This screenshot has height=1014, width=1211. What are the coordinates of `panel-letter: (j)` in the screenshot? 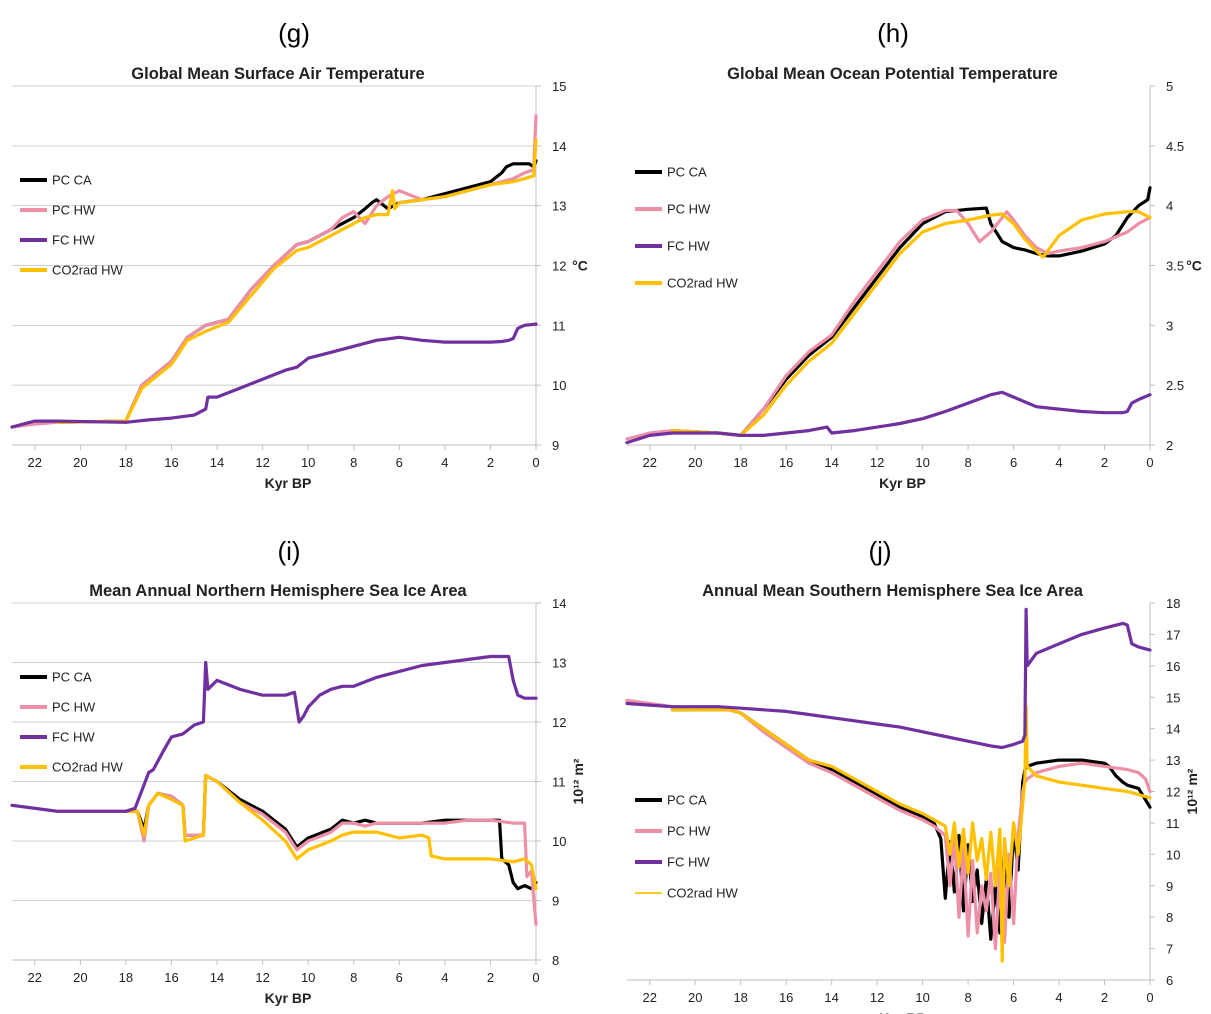 It's located at (879, 551).